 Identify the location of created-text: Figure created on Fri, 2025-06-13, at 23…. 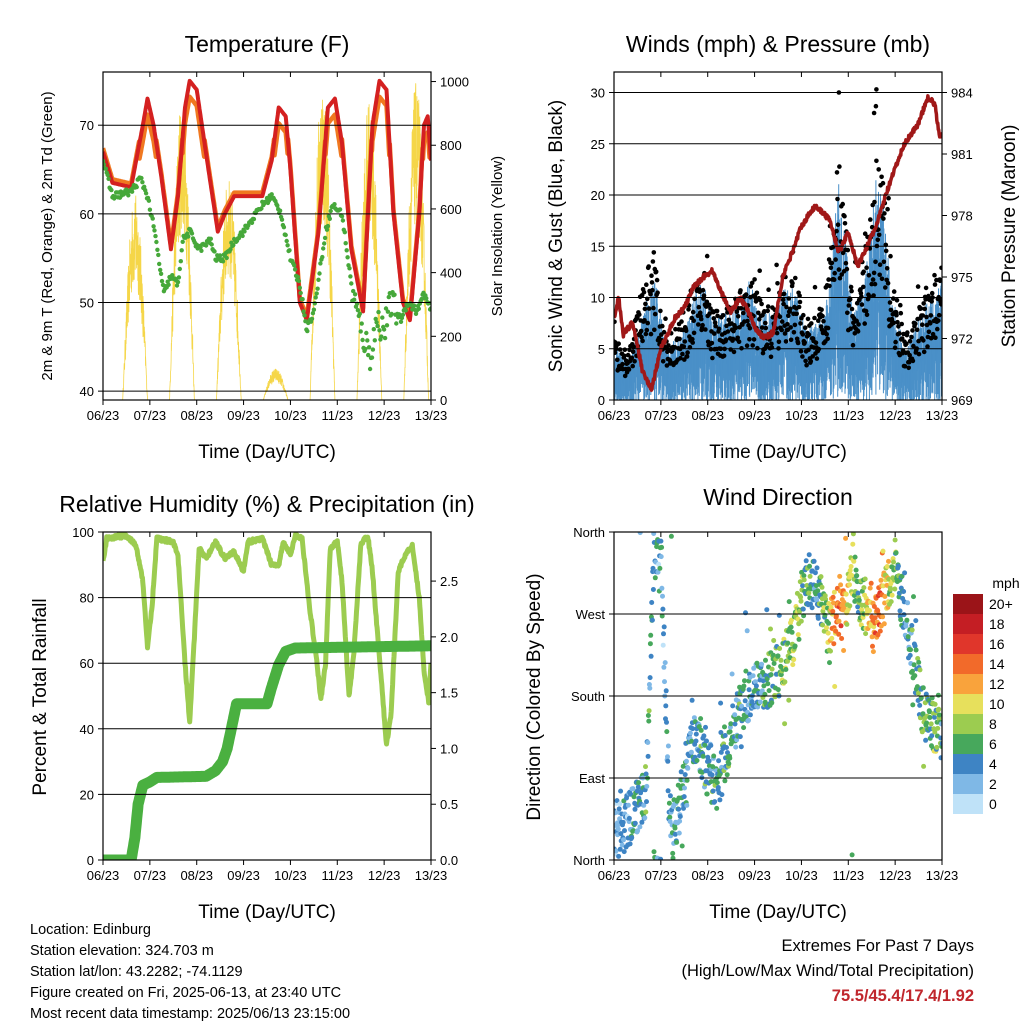
(186, 993).